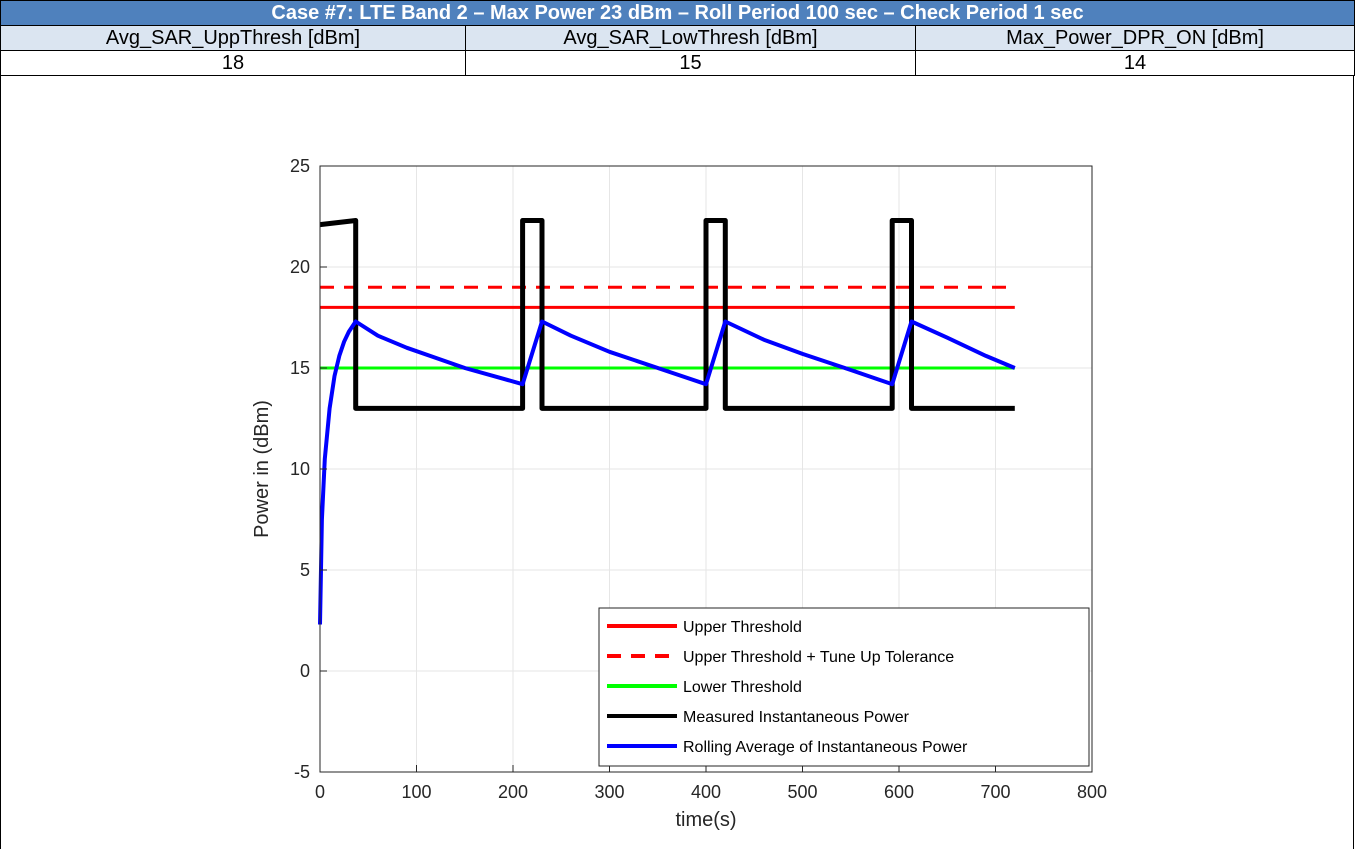 Image resolution: width=1356 pixels, height=849 pixels. I want to click on value-low-thresh: 15, so click(690, 63).